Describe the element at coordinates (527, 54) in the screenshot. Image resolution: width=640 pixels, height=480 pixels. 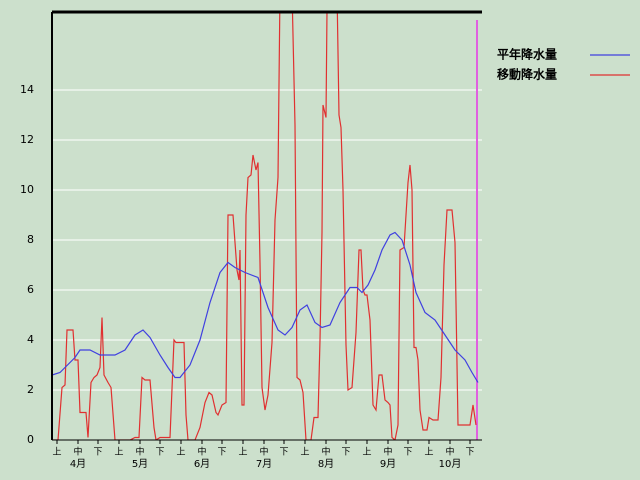
I see `legend-label: 平年降水量` at that location.